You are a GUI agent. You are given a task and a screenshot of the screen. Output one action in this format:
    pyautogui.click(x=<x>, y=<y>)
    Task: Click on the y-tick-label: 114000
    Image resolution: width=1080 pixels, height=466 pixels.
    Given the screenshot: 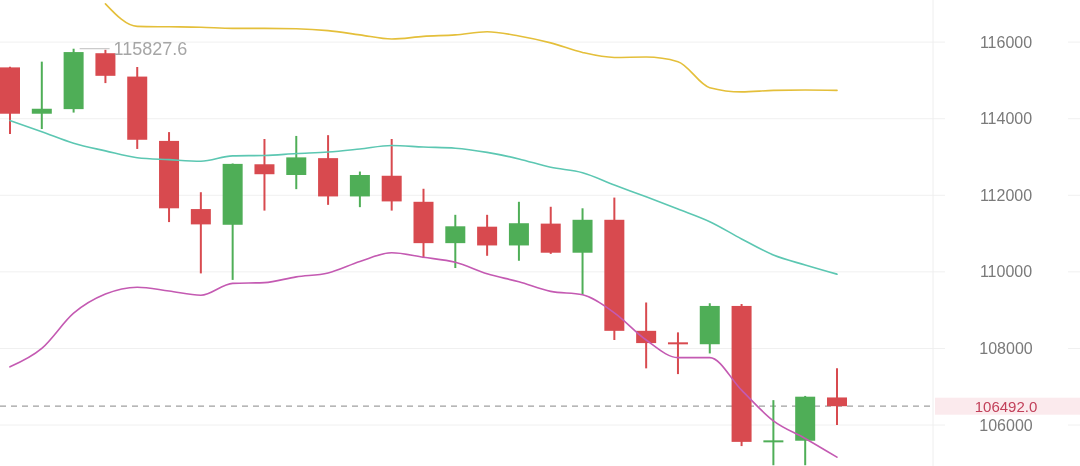 What is the action you would take?
    pyautogui.click(x=1006, y=119)
    